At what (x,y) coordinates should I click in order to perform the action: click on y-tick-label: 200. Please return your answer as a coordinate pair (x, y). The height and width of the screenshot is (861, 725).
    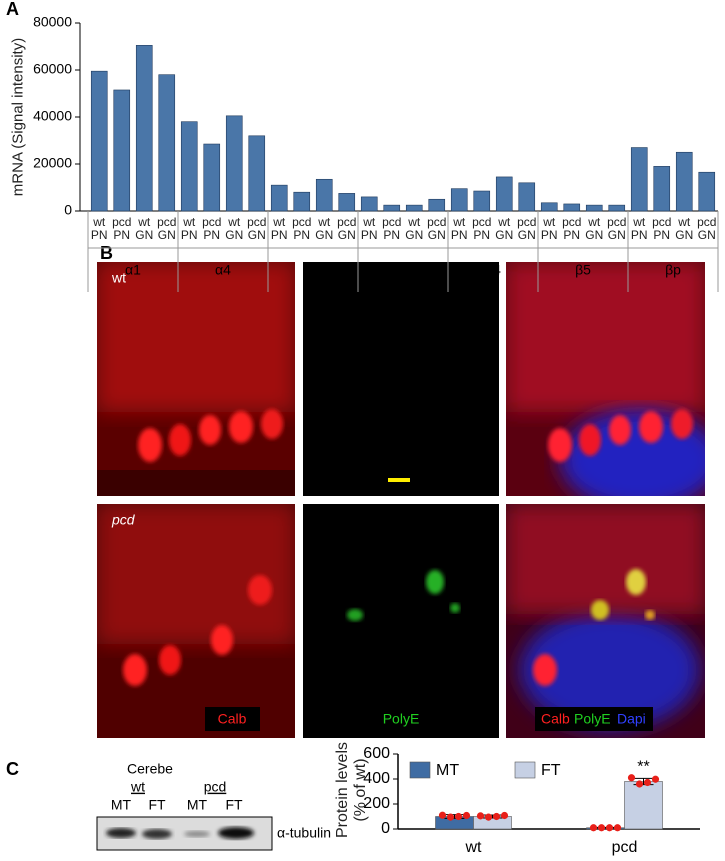
    Looking at the image, I should click on (376, 803).